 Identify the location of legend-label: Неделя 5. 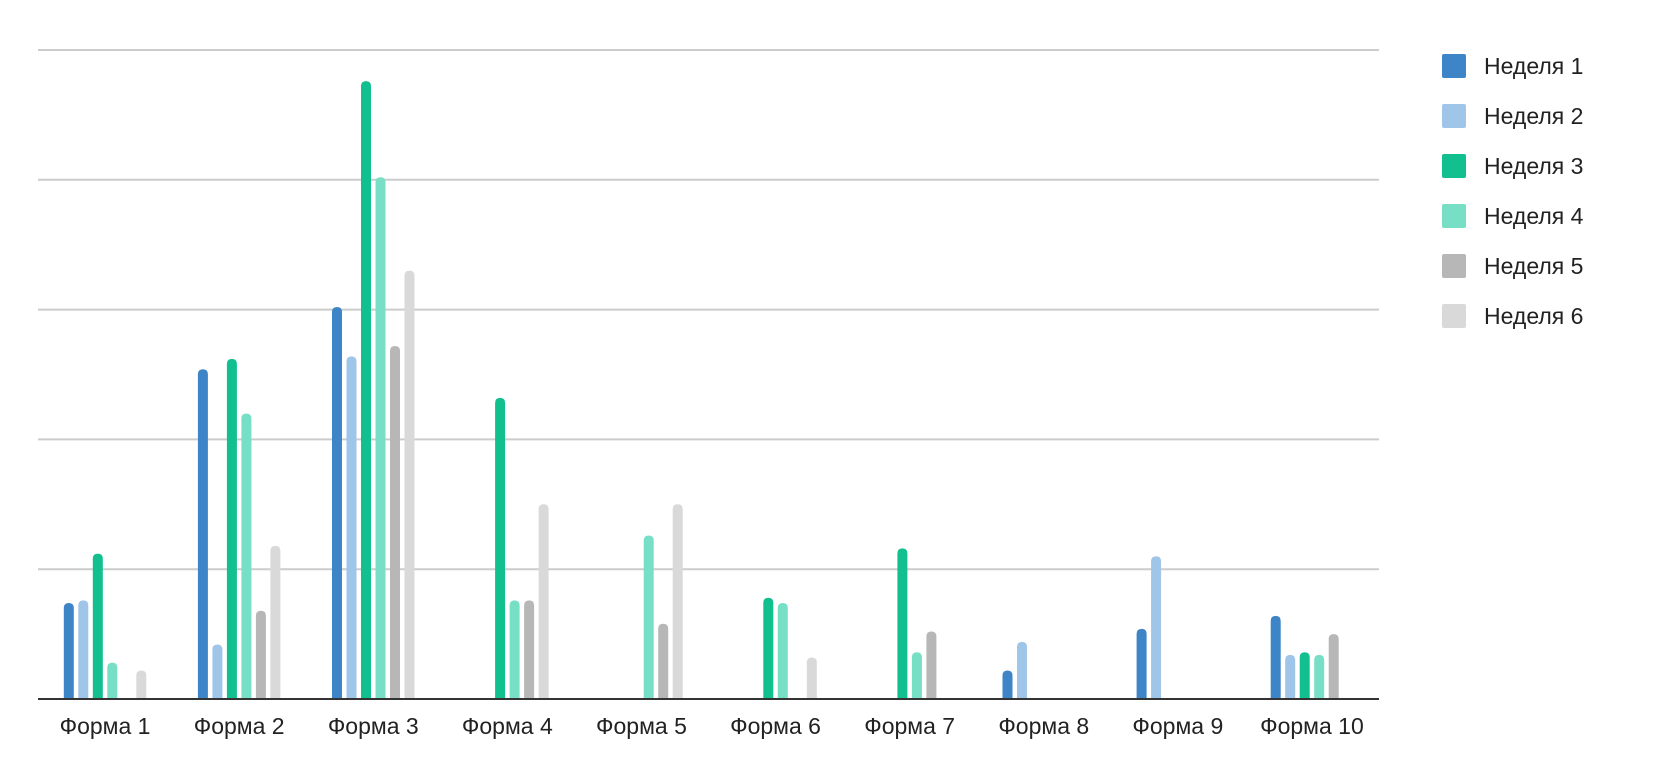
(1533, 266).